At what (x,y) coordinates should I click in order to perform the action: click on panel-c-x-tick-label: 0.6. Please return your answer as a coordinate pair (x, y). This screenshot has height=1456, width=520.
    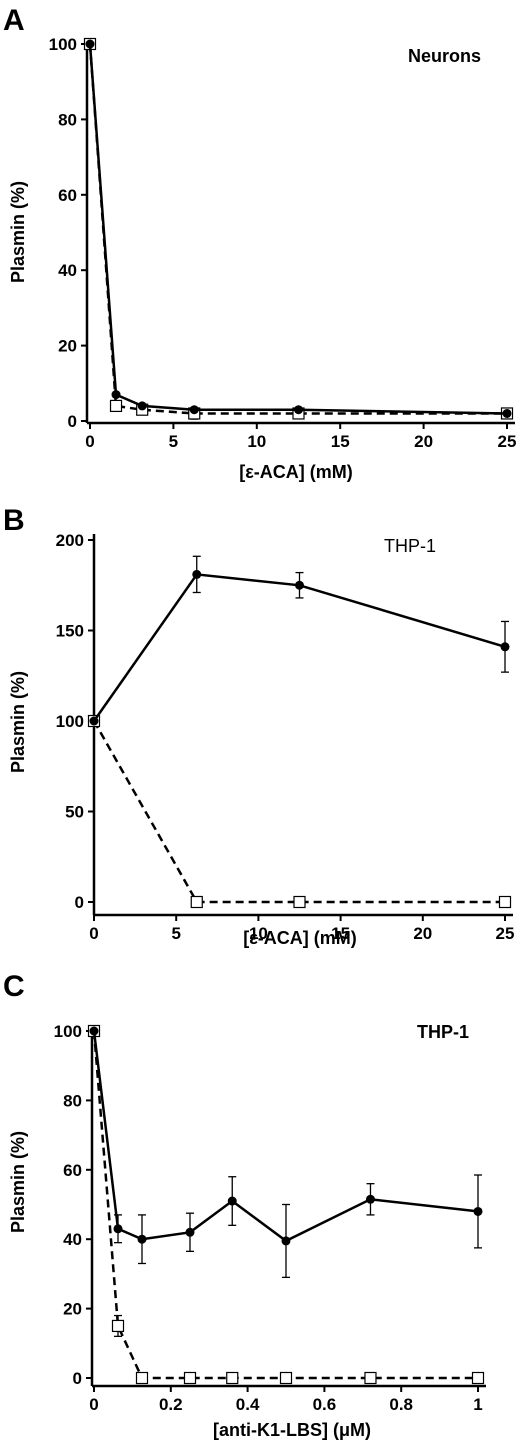
    Looking at the image, I should click on (325, 1404).